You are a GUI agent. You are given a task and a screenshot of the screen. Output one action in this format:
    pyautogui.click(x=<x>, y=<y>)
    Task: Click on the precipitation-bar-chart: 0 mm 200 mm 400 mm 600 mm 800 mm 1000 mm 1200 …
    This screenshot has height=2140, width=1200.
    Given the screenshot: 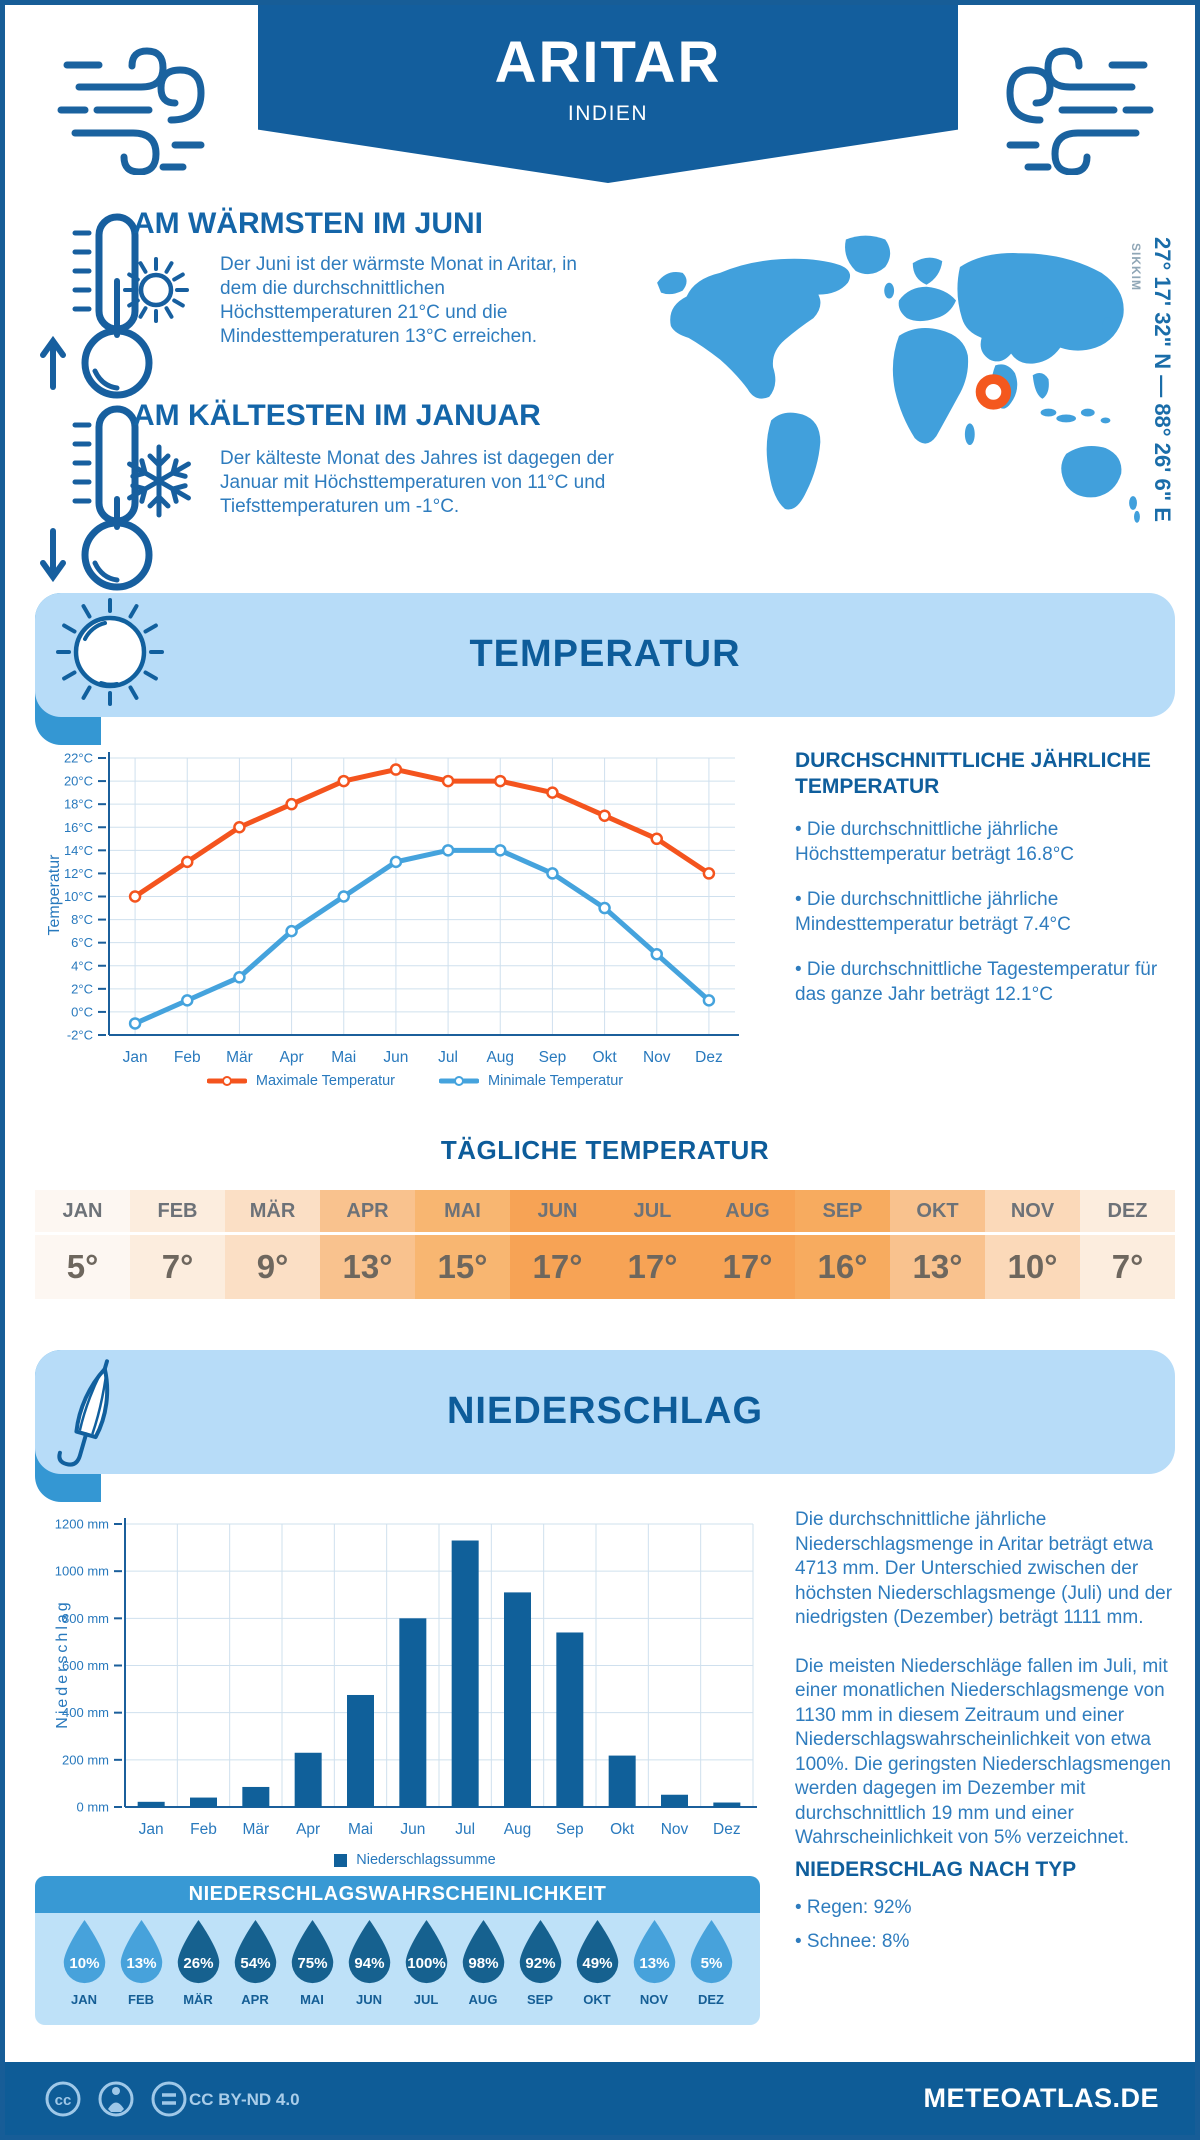 What is the action you would take?
    pyautogui.click(x=406, y=1677)
    